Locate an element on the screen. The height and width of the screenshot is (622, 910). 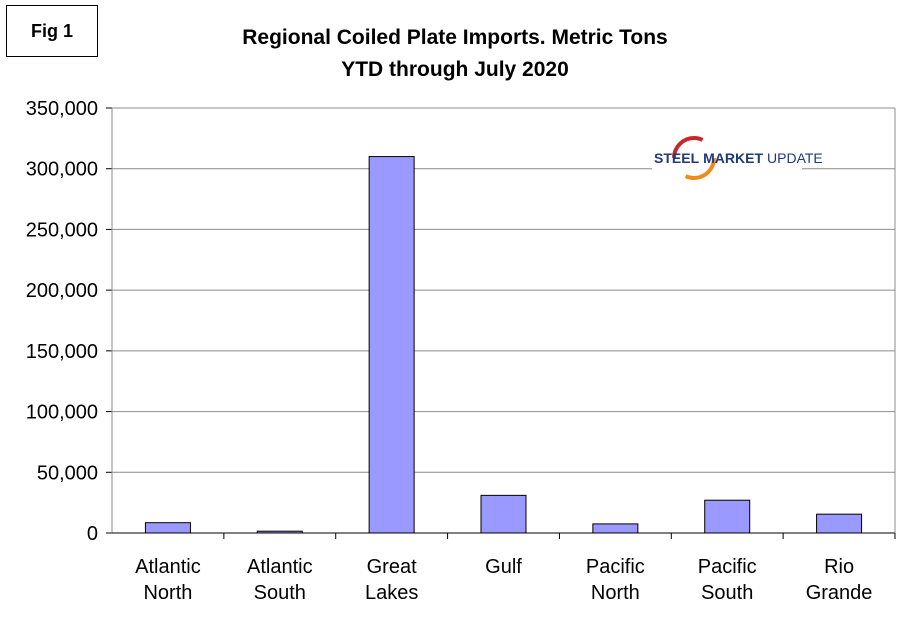
x-category-label: Lakes is located at coordinates (391, 593).